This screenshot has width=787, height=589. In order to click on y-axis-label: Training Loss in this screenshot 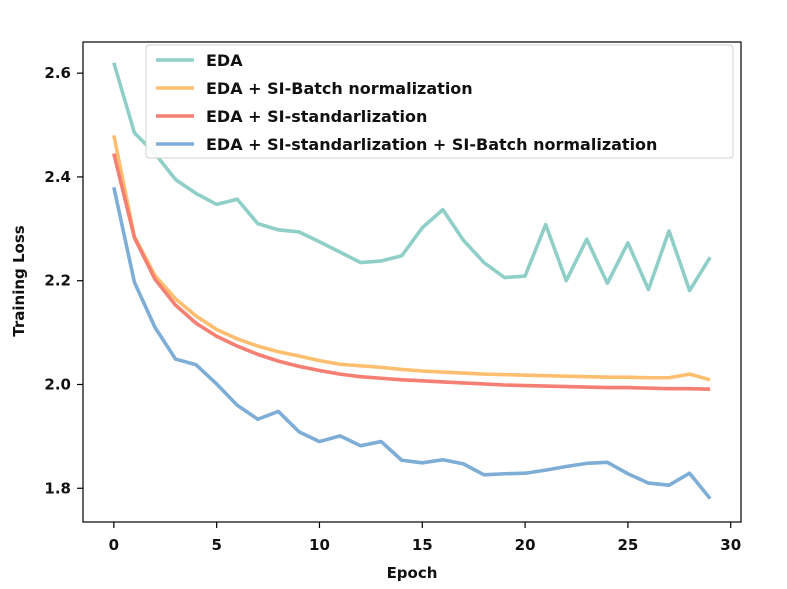, I will do `click(19, 280)`.